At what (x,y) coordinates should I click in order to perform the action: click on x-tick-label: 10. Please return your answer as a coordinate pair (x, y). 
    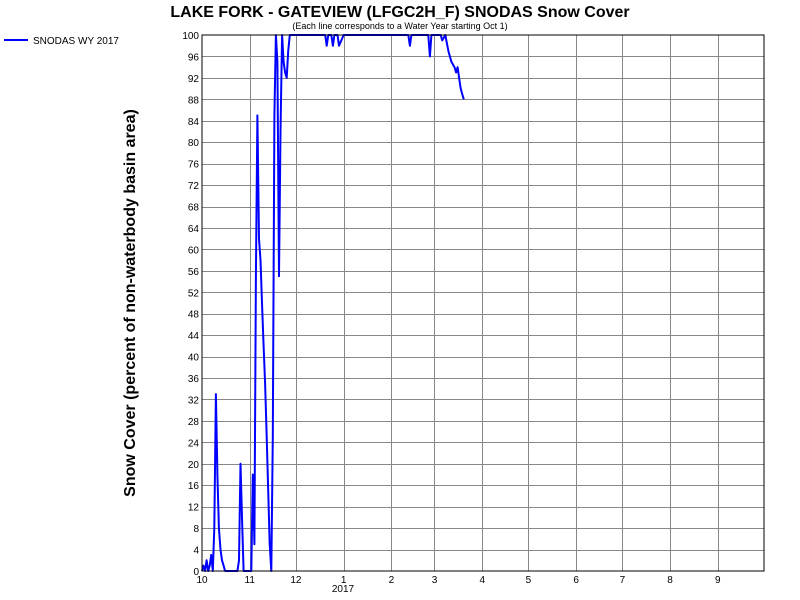
    Looking at the image, I should click on (202, 580).